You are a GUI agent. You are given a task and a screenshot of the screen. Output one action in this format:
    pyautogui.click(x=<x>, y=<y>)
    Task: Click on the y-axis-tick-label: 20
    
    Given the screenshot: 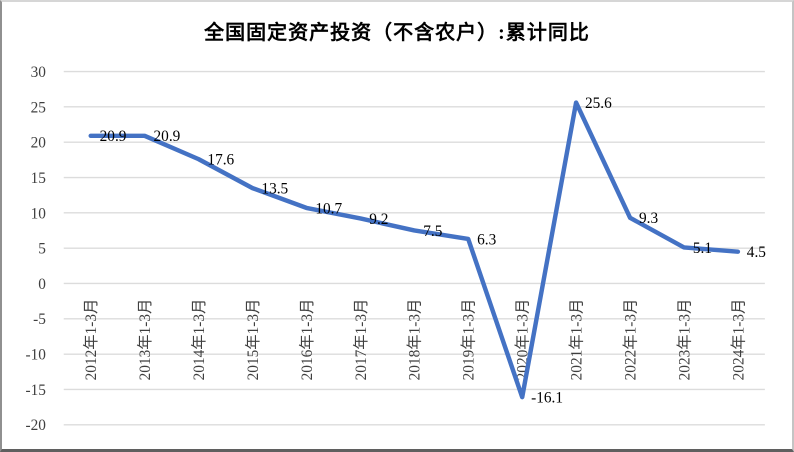 What is the action you would take?
    pyautogui.click(x=39, y=143)
    